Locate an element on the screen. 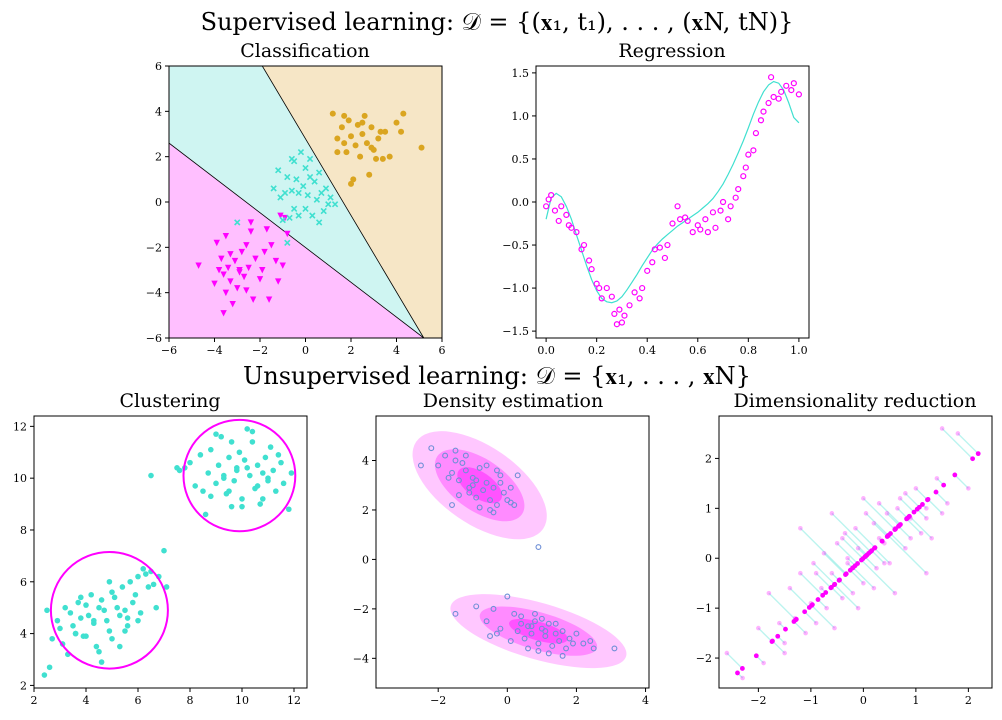 This screenshot has width=1002, height=720. density-xtick-label: 2 is located at coordinates (576, 700).